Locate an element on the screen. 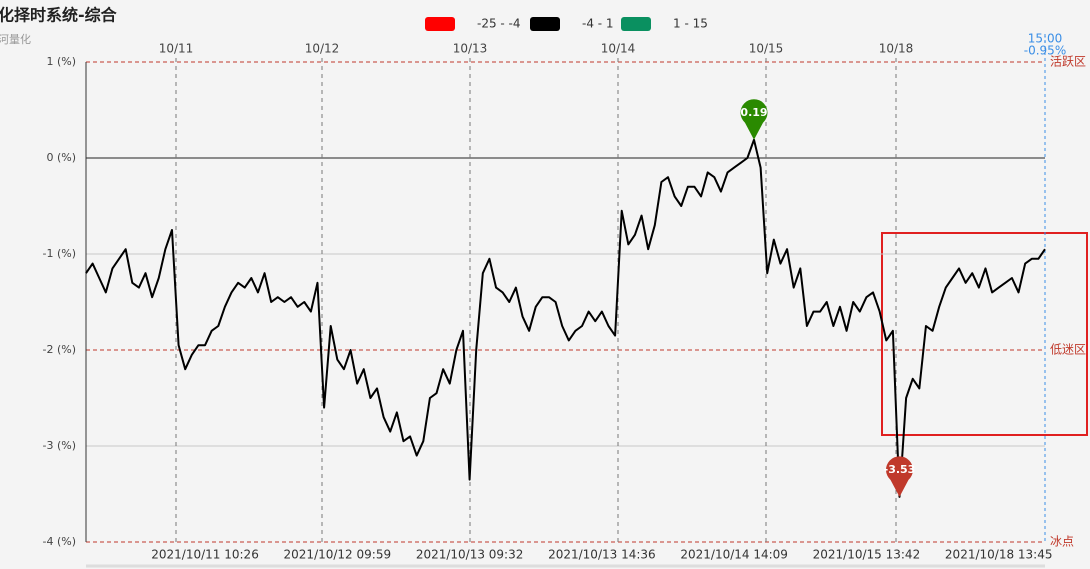 This screenshot has height=569, width=1090. y-tick-label: -4 (%) is located at coordinates (60, 541).